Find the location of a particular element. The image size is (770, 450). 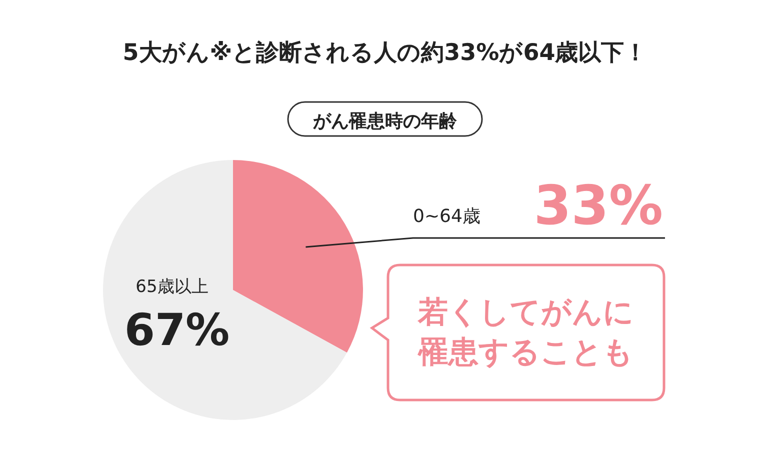

chart-subtitle: がん罹患時の年齢 is located at coordinates (385, 121).